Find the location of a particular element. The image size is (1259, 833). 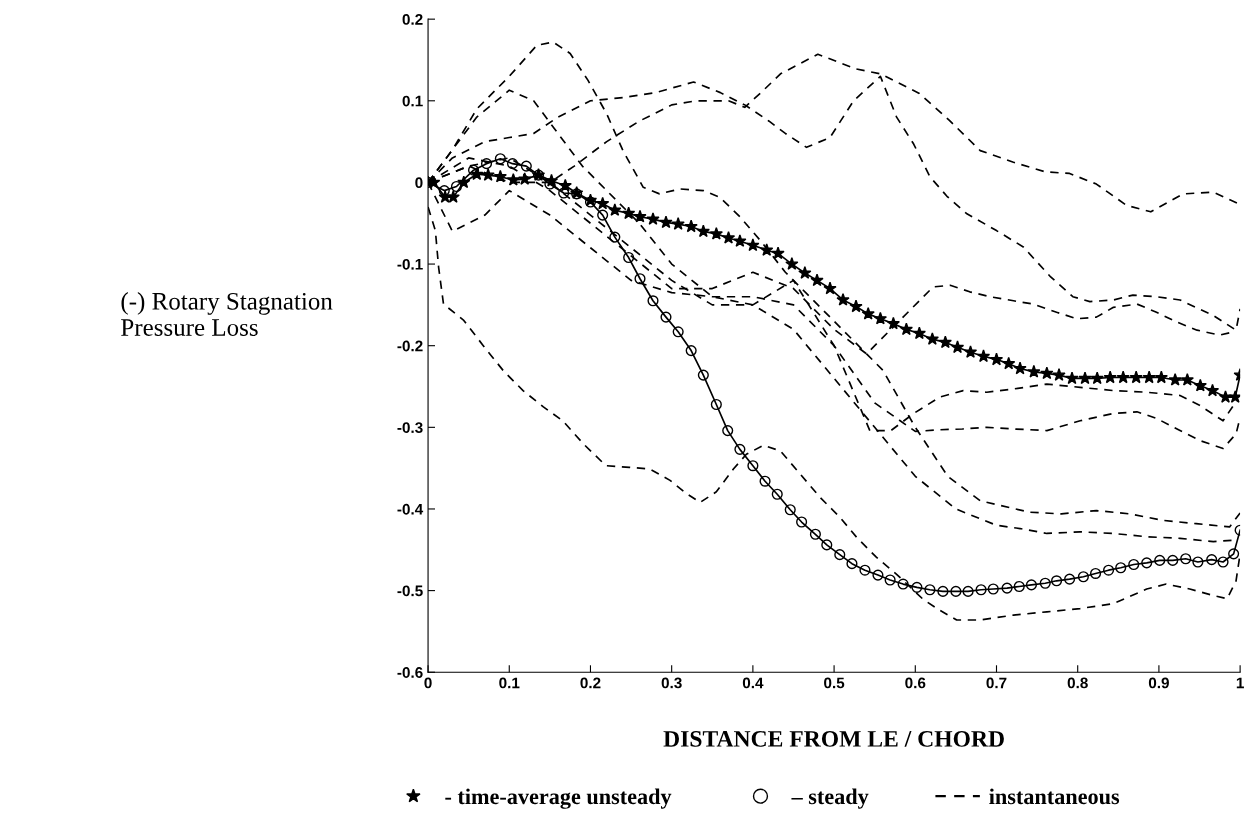

y-tick-label: -0.4 is located at coordinates (410, 509).